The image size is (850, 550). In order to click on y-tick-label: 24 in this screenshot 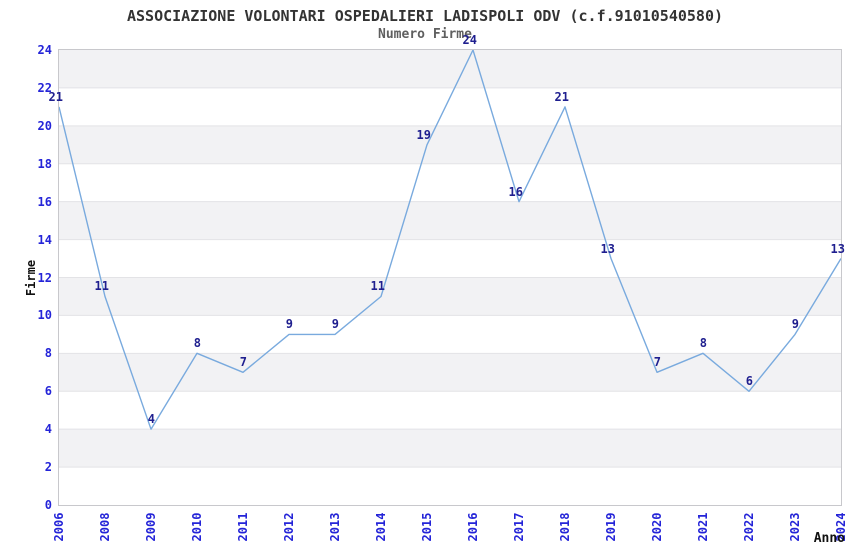, I will do `click(44, 50)`.